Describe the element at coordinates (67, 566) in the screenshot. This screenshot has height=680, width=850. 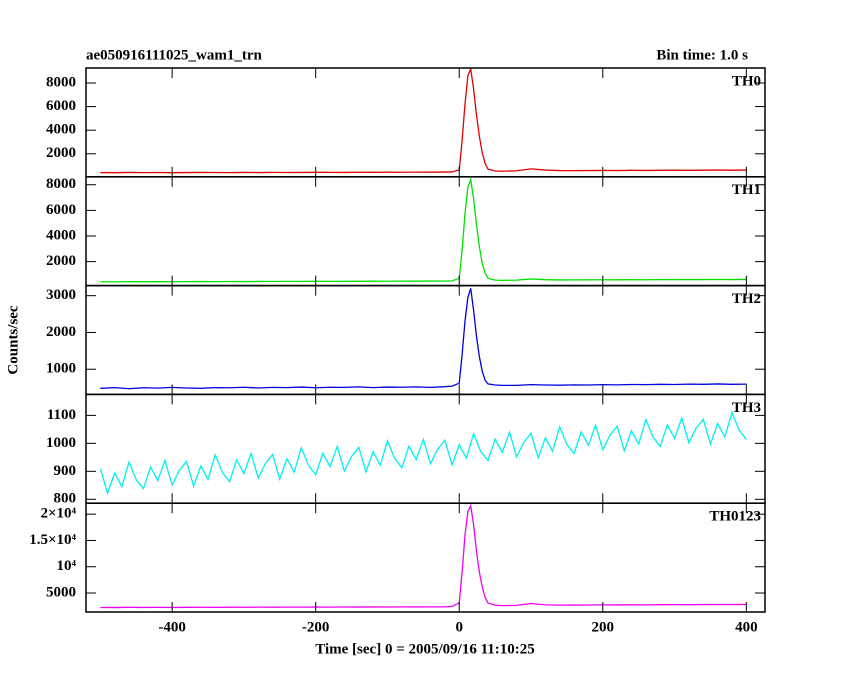
I see `y-tick-label: 10⁴` at that location.